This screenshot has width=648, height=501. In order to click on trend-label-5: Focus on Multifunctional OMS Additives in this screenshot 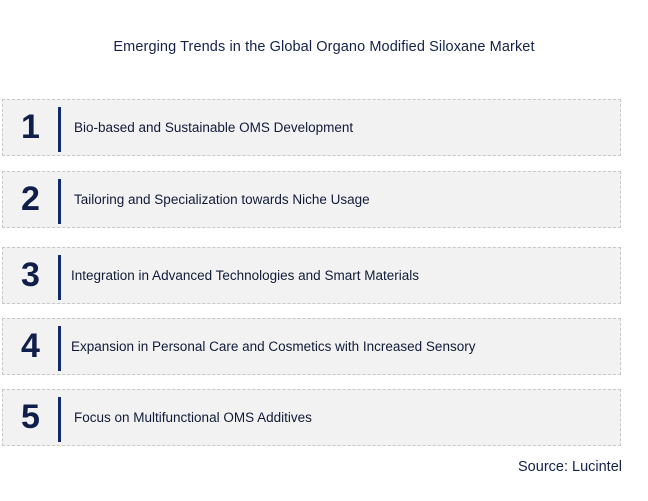, I will do `click(193, 417)`.